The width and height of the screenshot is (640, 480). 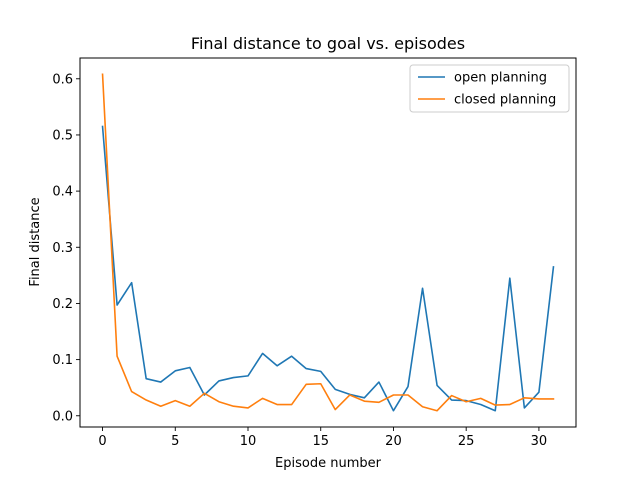 I want to click on legend: open planning closed planning, so click(x=489, y=88).